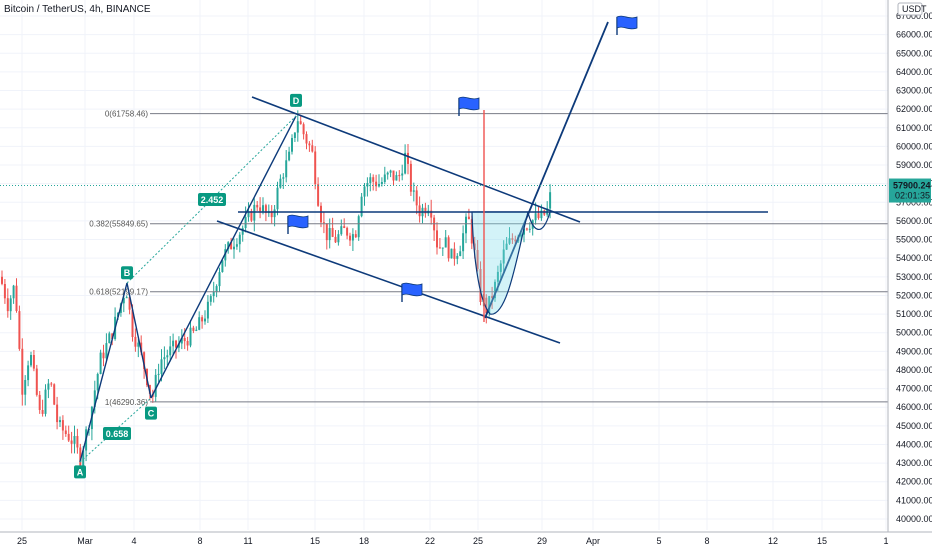 This screenshot has height=550, width=932. I want to click on symbol-title: Bitcoin / TetherUS, 4h, BINANCE, so click(77, 9).